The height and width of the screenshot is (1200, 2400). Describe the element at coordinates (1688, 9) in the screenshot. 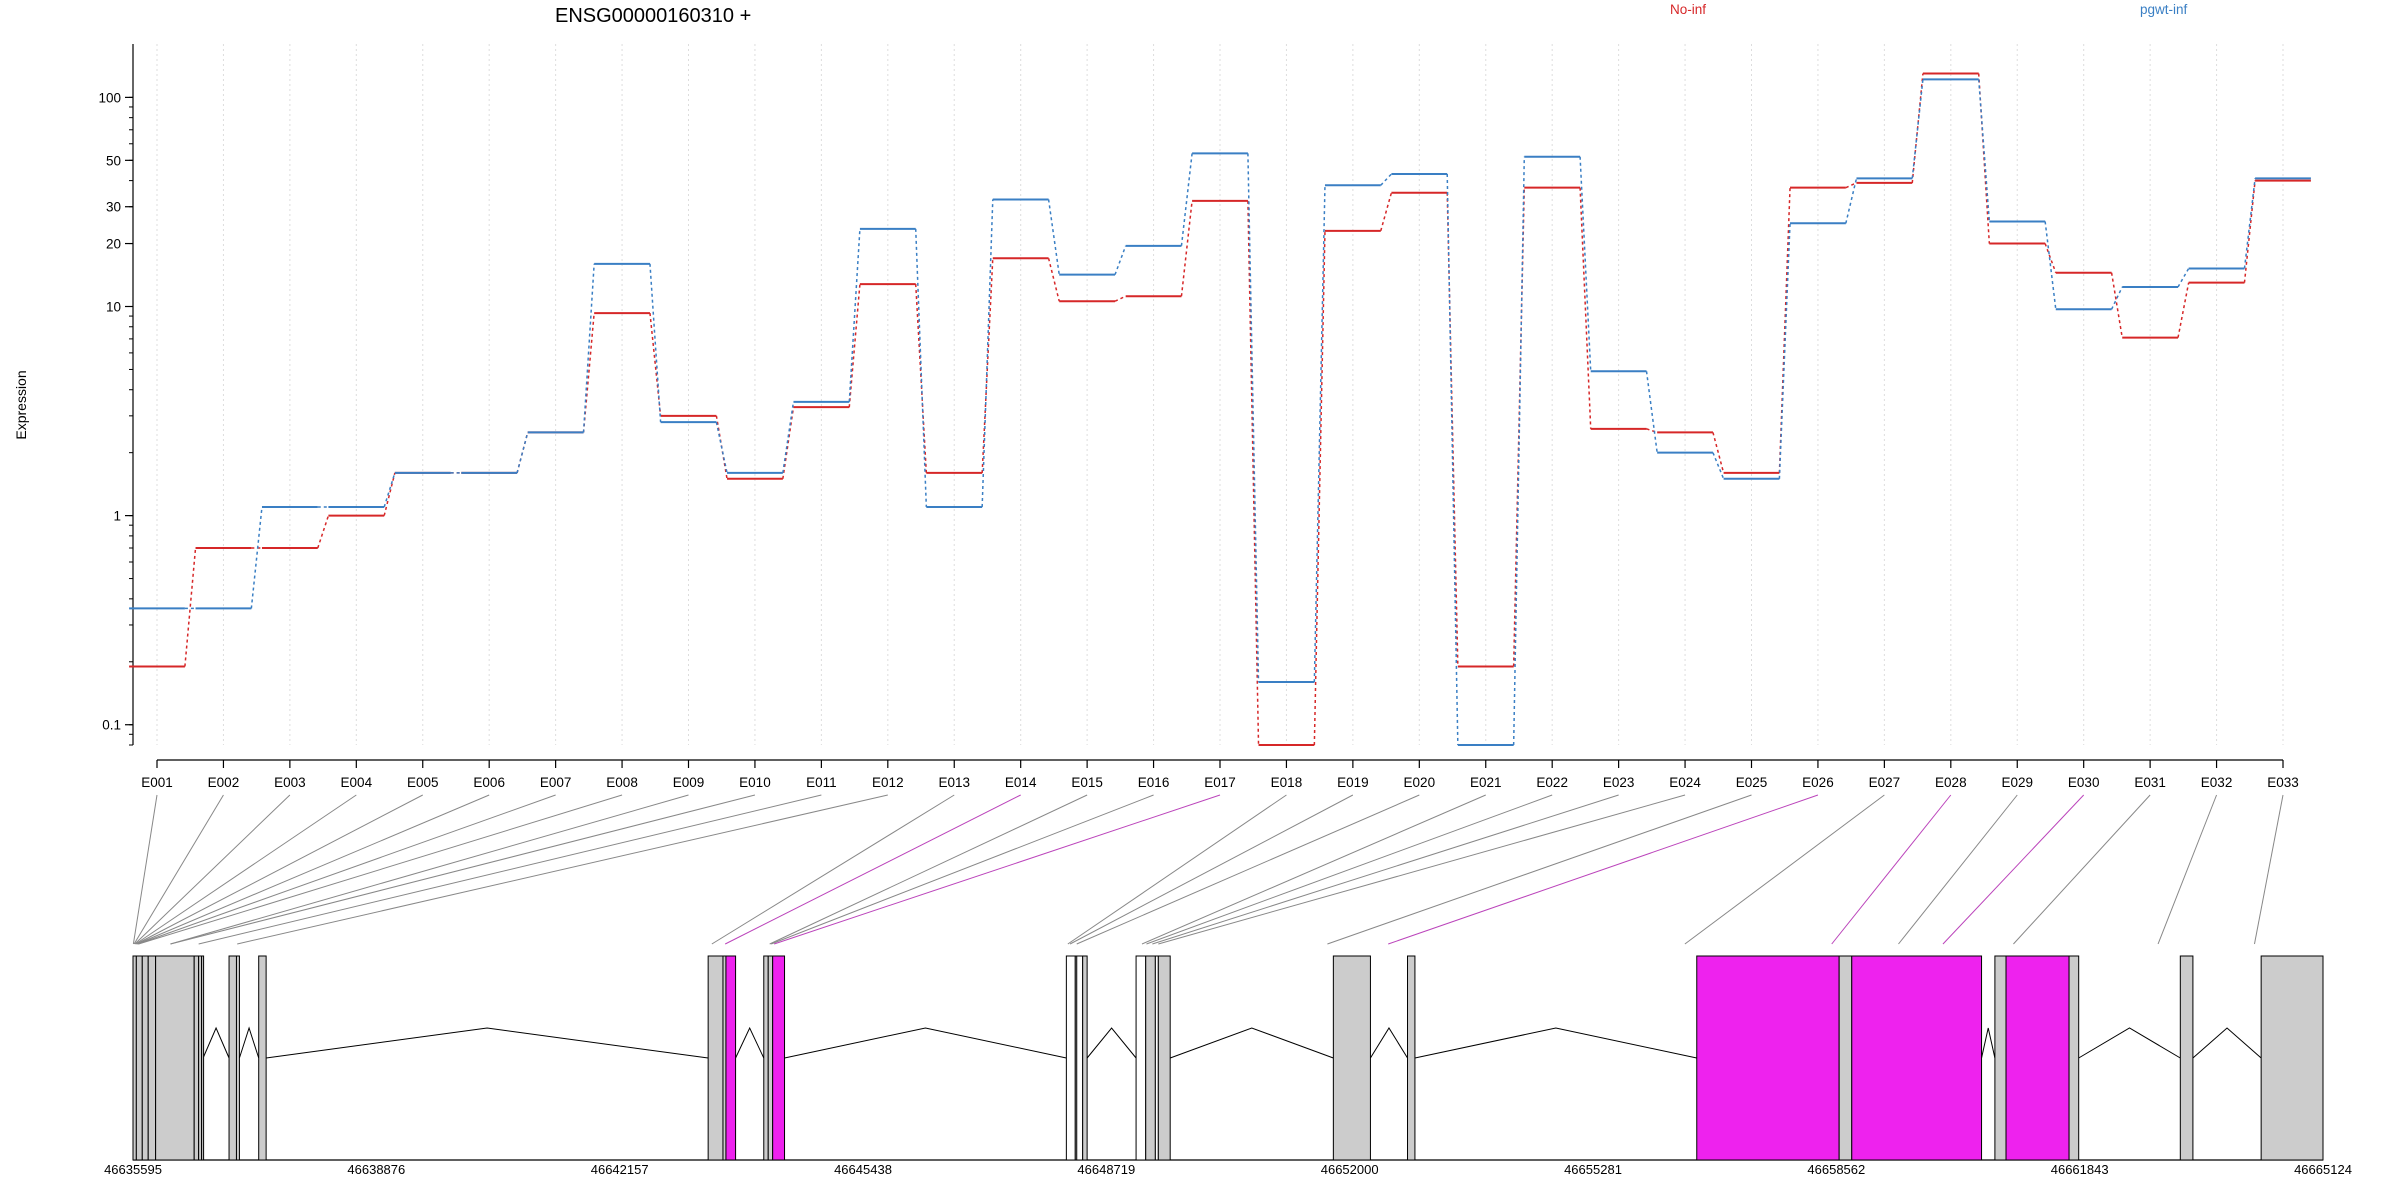

I see `legend-entry-no-inf: No-inf` at that location.